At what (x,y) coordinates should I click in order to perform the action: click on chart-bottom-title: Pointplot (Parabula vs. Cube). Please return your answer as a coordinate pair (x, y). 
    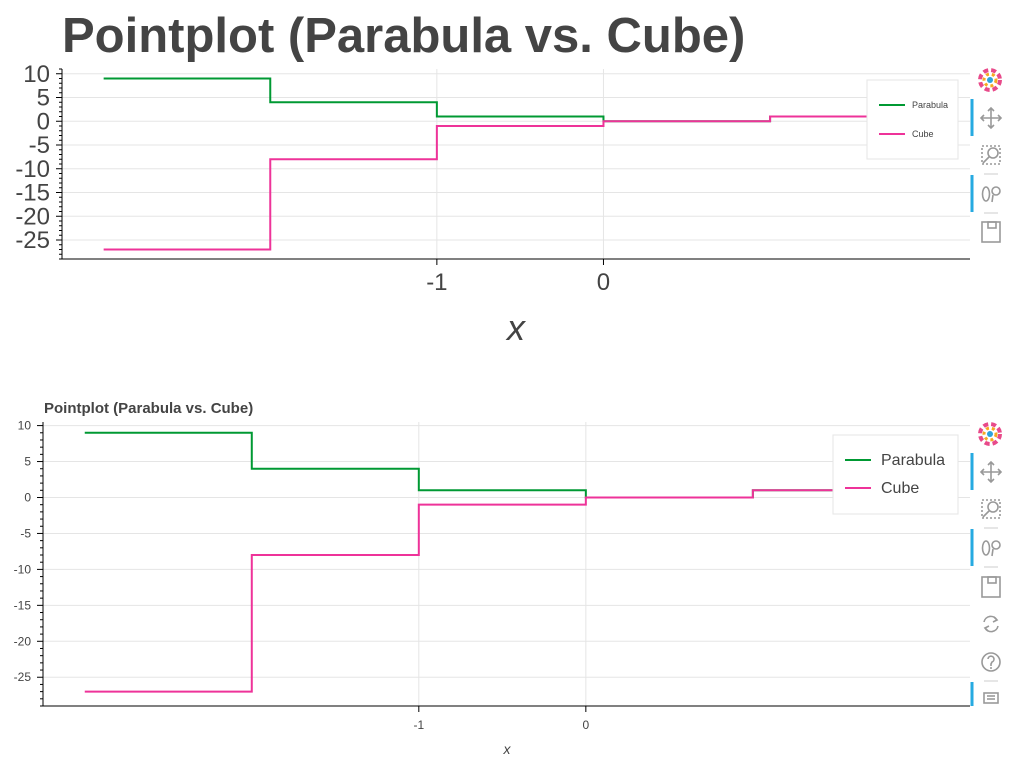
    Looking at the image, I should click on (148, 408).